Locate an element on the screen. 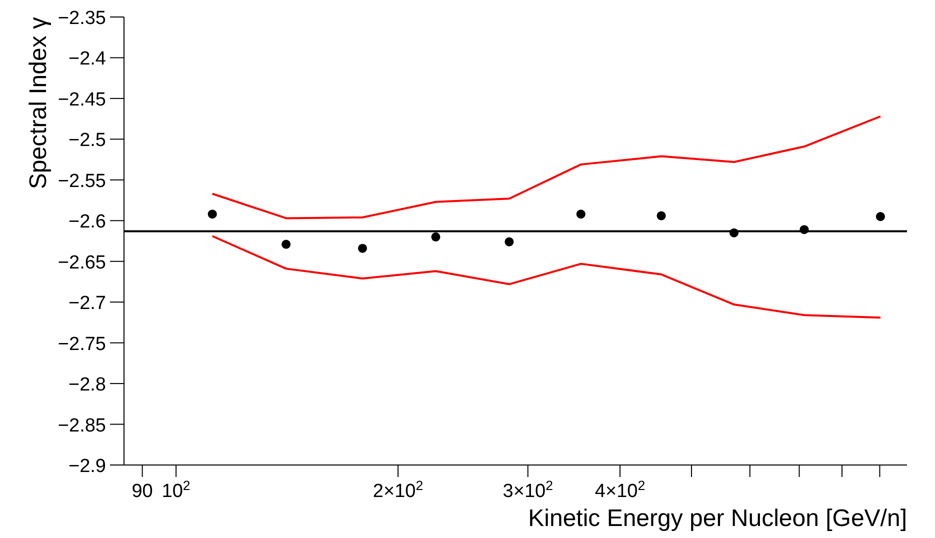  y-tick-label: −2.9 is located at coordinates (87, 466).